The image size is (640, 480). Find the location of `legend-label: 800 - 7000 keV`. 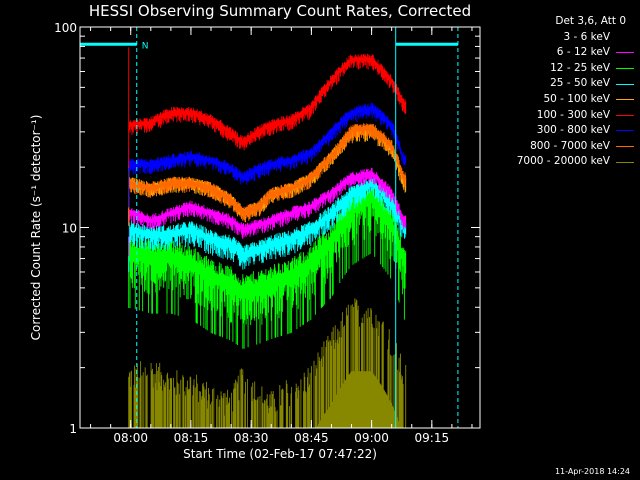

legend-label: 800 - 7000 keV is located at coordinates (570, 145).